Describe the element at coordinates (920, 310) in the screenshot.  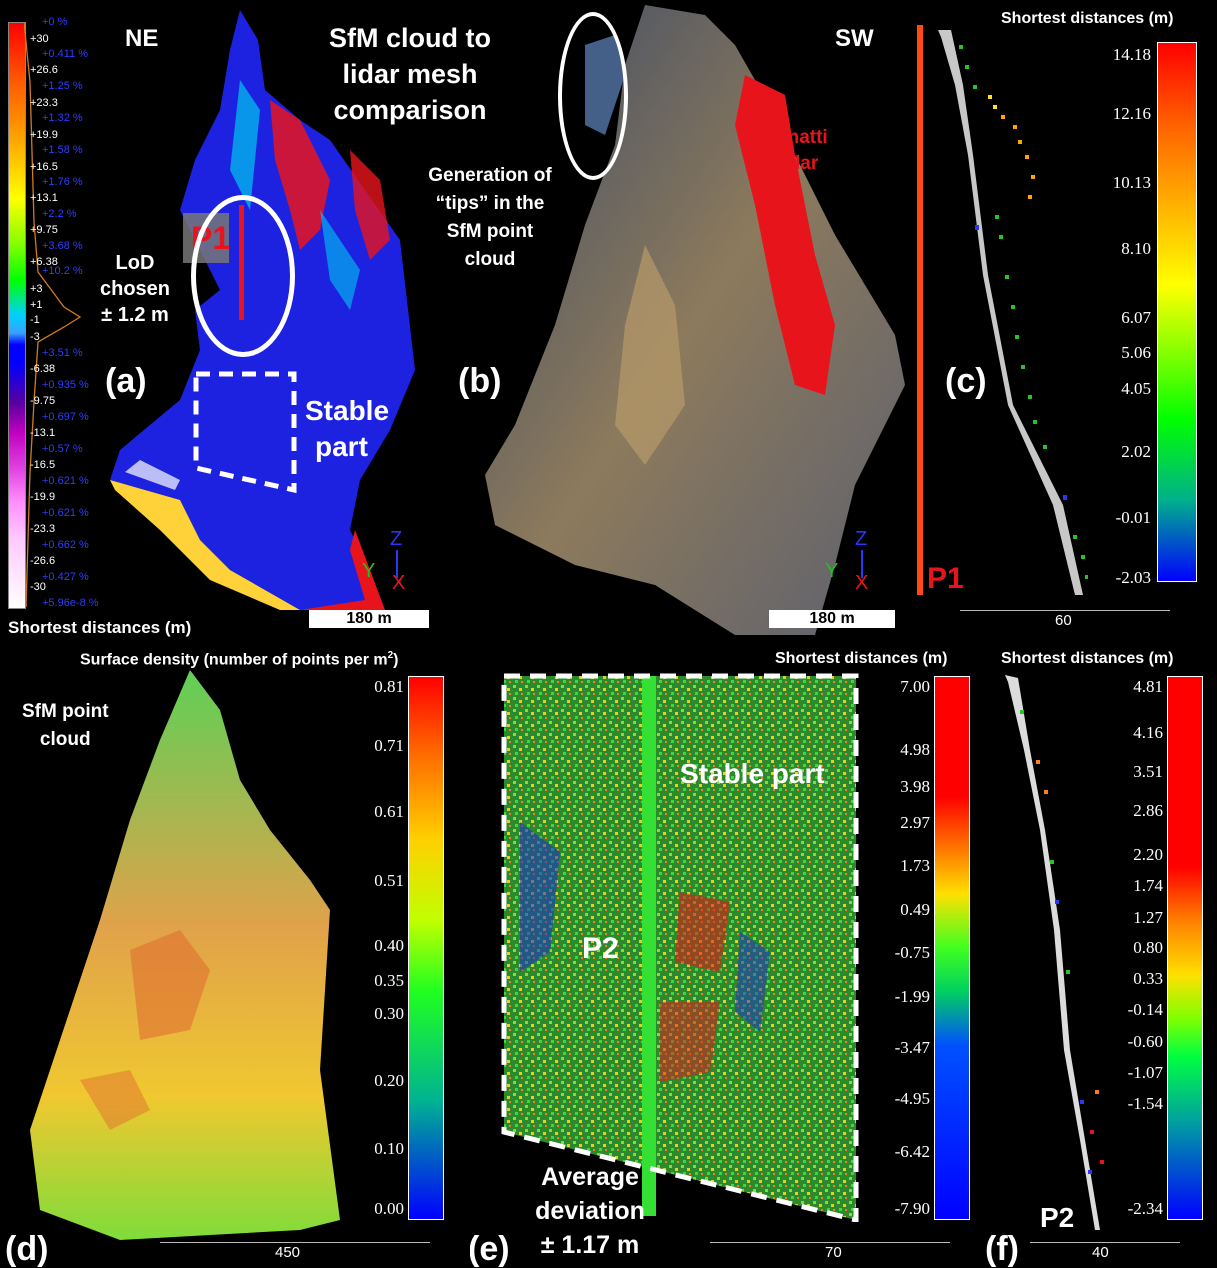
I see `p1-line-c` at that location.